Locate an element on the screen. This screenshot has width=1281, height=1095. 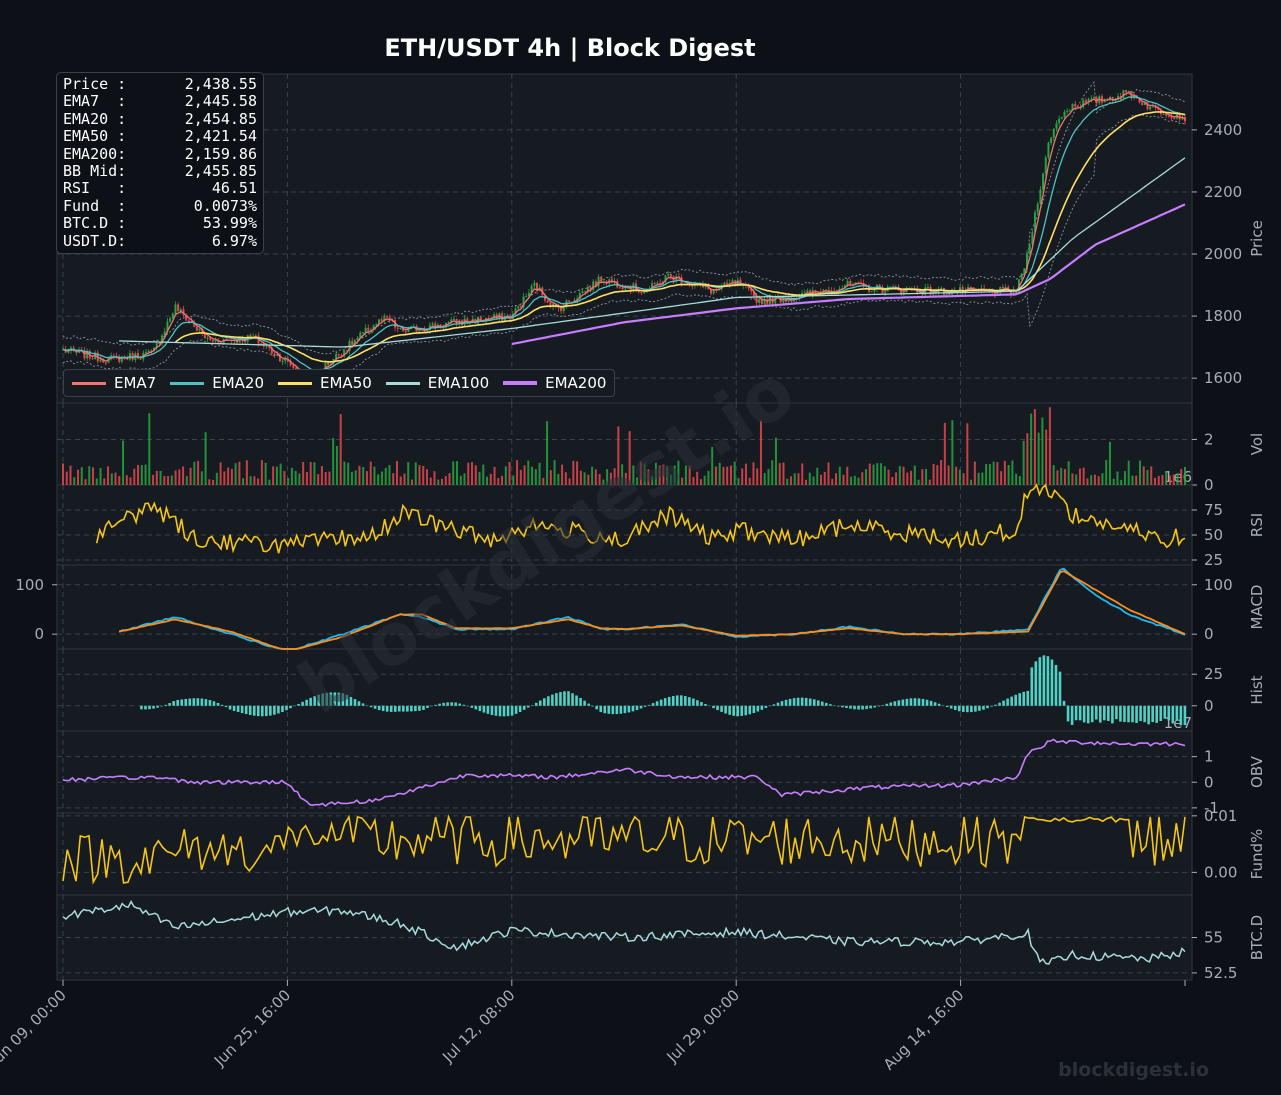
xtick-label: Jun 25, 16:00 is located at coordinates (252, 1028).